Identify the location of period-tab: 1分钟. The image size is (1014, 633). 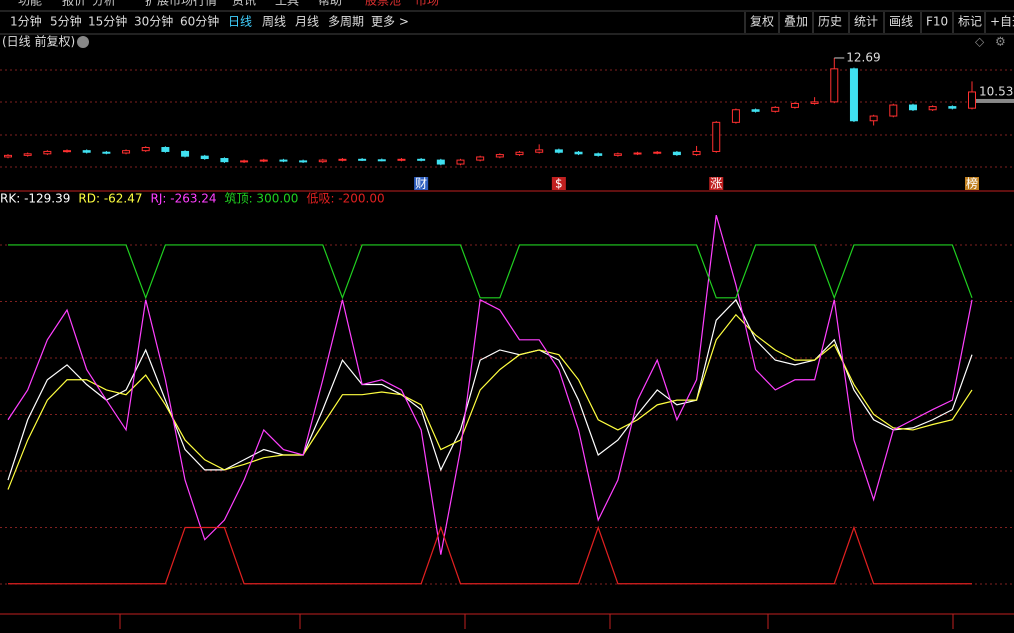
(26, 21).